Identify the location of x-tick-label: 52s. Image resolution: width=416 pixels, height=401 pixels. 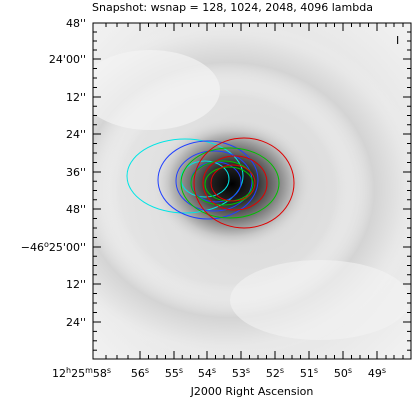
(275, 373).